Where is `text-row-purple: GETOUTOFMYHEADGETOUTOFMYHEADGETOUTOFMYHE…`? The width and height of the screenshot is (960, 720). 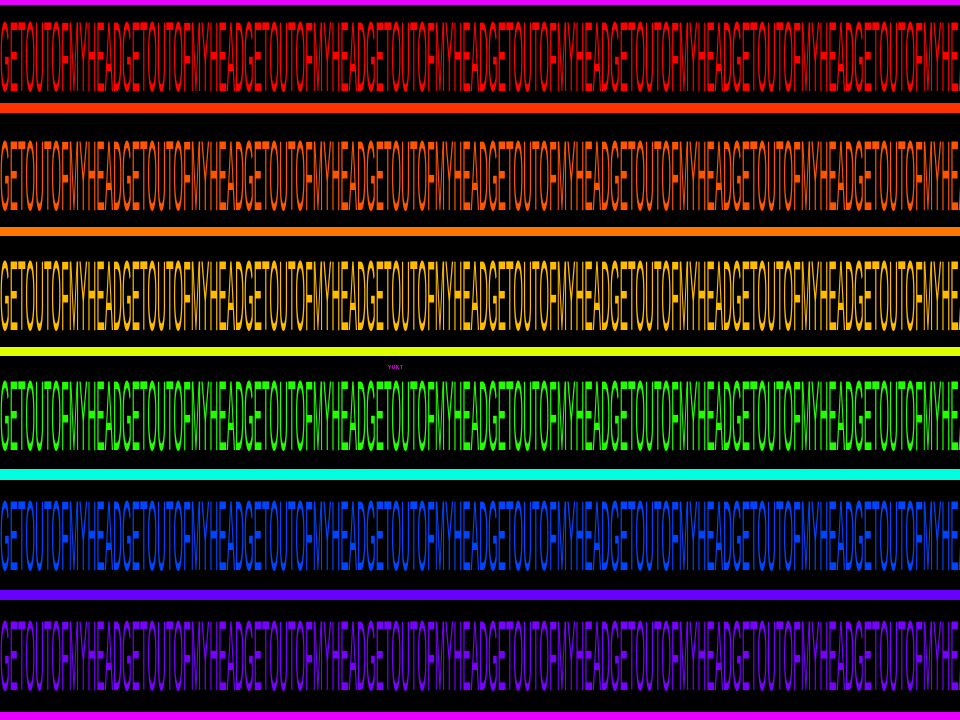 text-row-purple: GETOUTOFMYHEADGETOUTOFMYHEADGETOUTOFMYHE… is located at coordinates (480, 653).